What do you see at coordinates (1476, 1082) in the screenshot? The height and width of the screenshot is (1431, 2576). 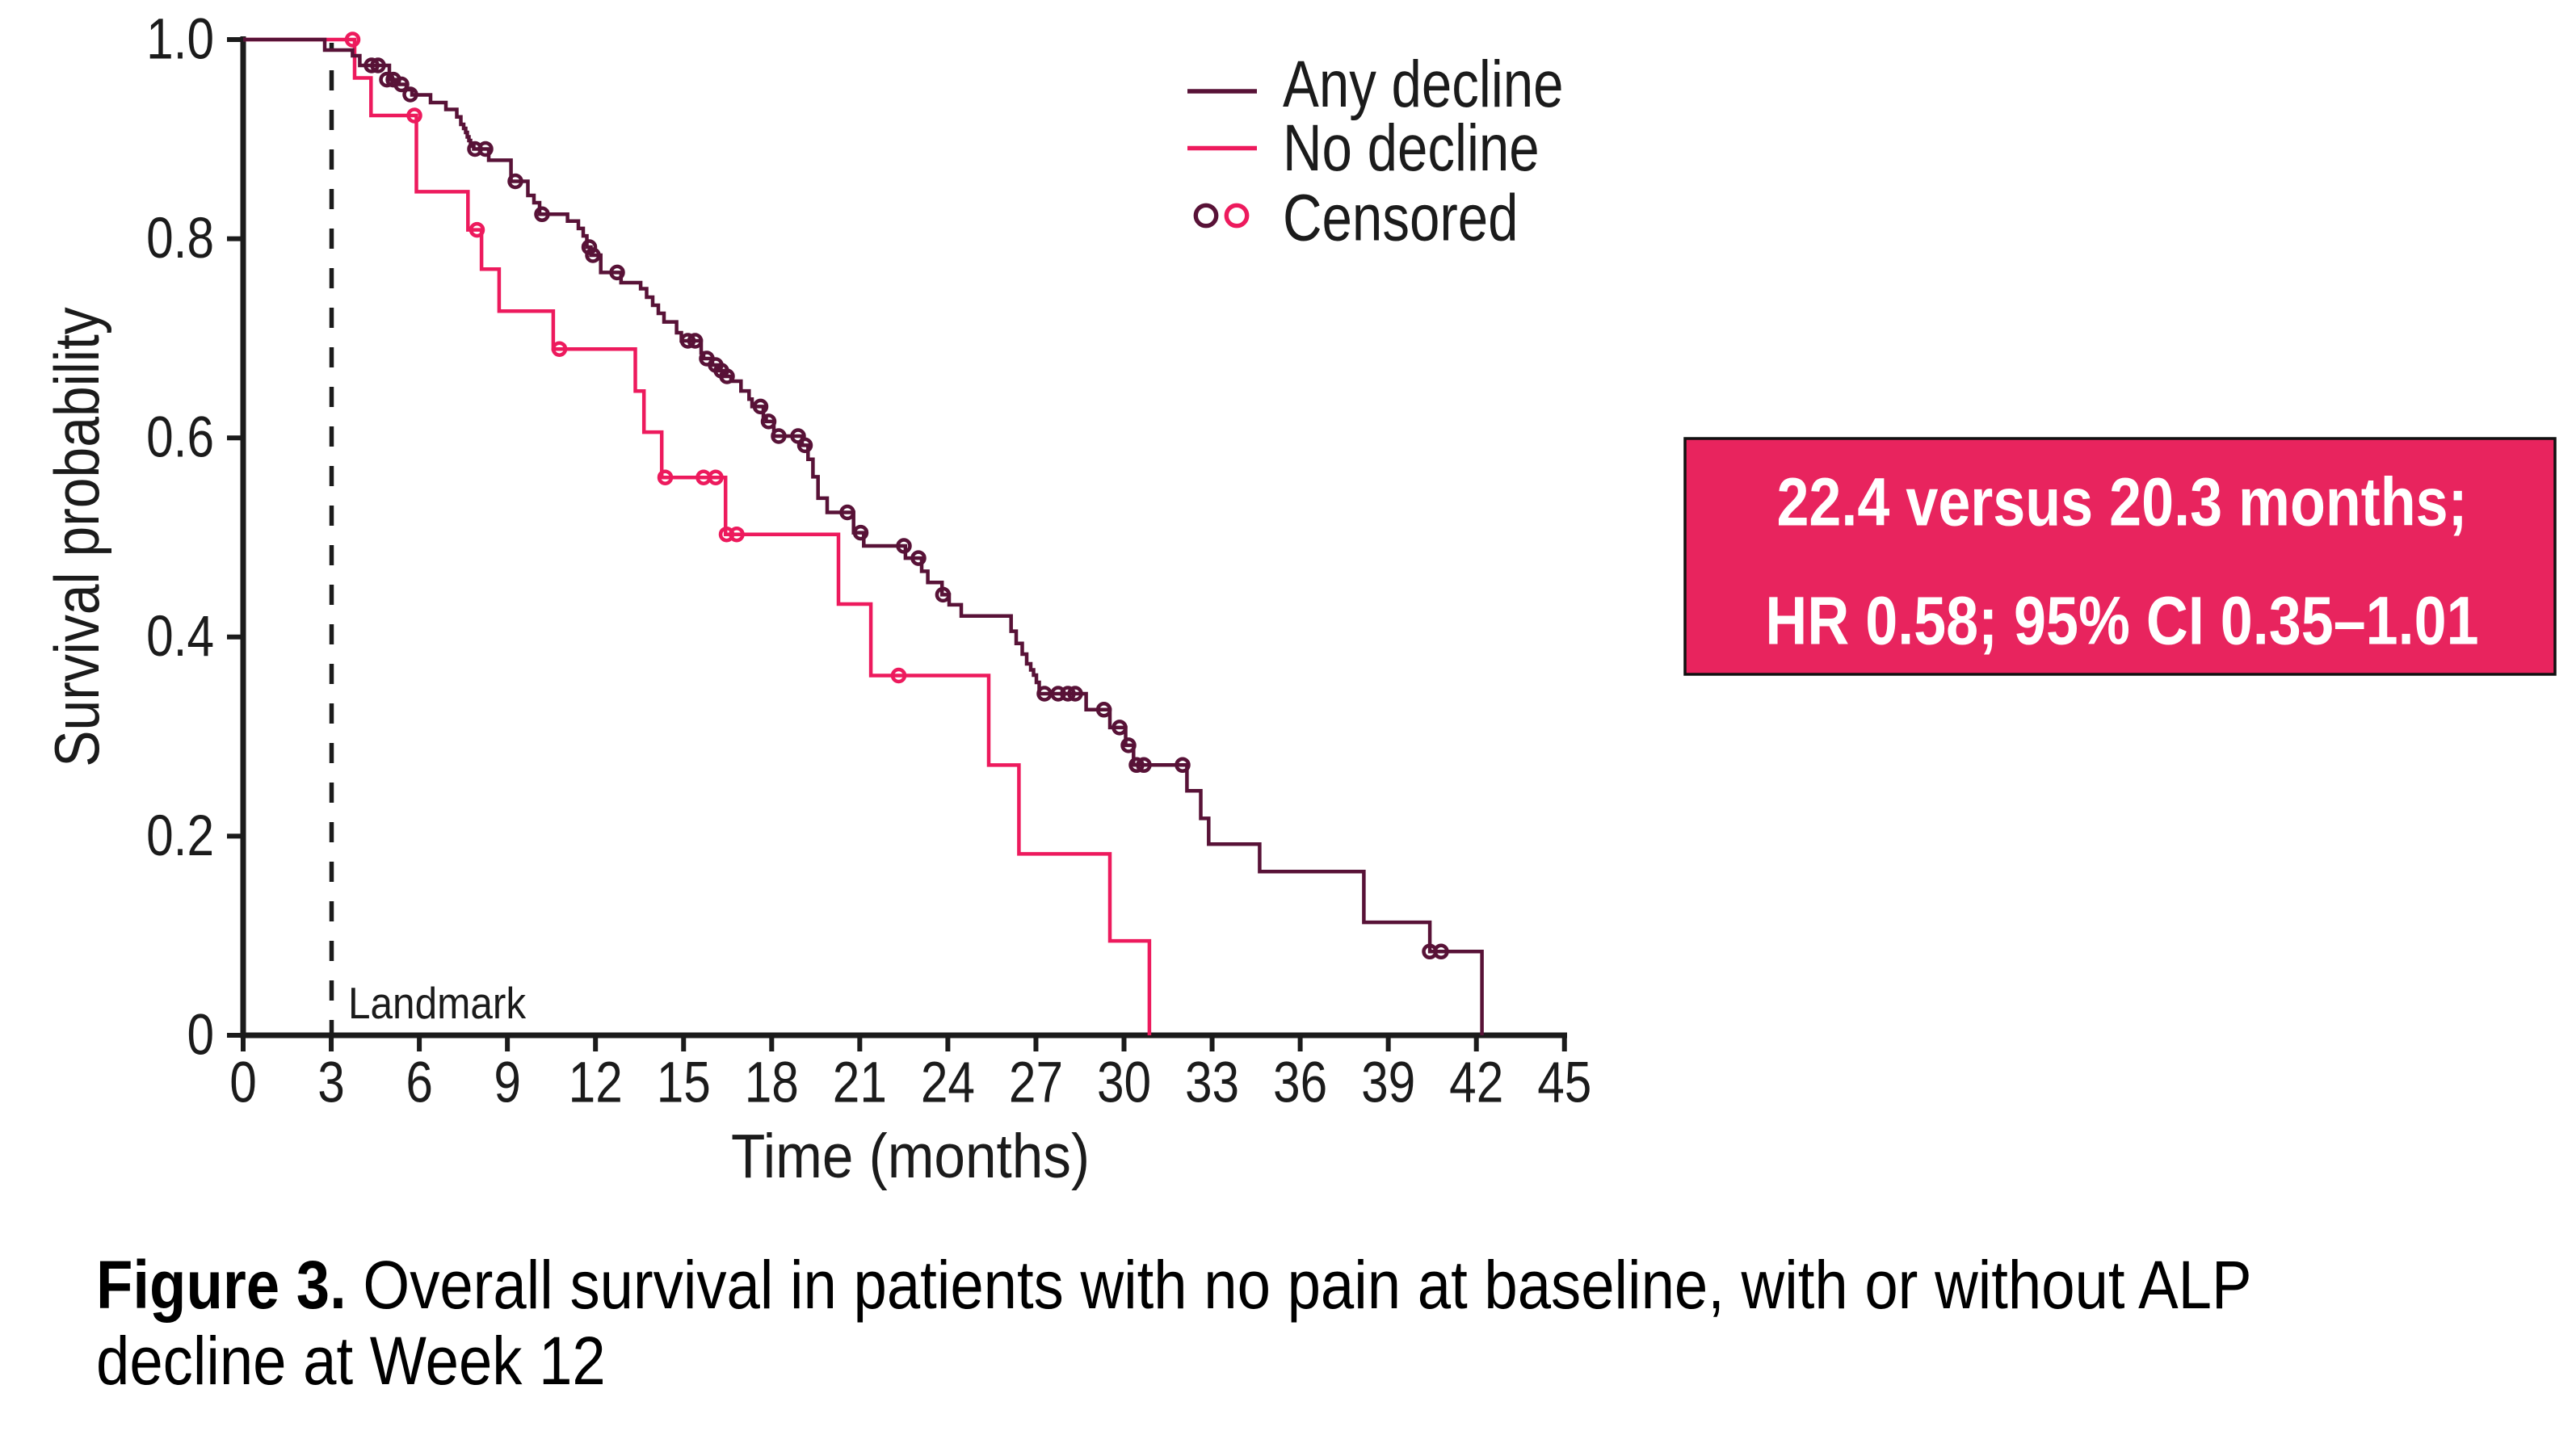 I see `svg-text: 42` at bounding box center [1476, 1082].